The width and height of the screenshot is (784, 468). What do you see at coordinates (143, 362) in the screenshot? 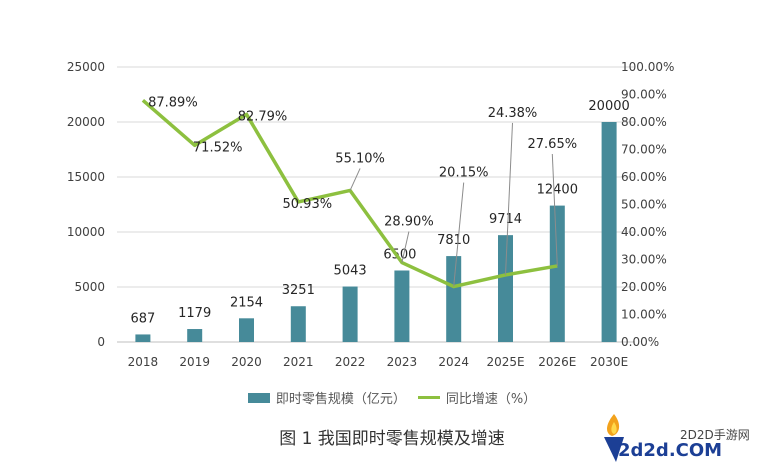
I see `x-tick-label: 2018` at bounding box center [143, 362].